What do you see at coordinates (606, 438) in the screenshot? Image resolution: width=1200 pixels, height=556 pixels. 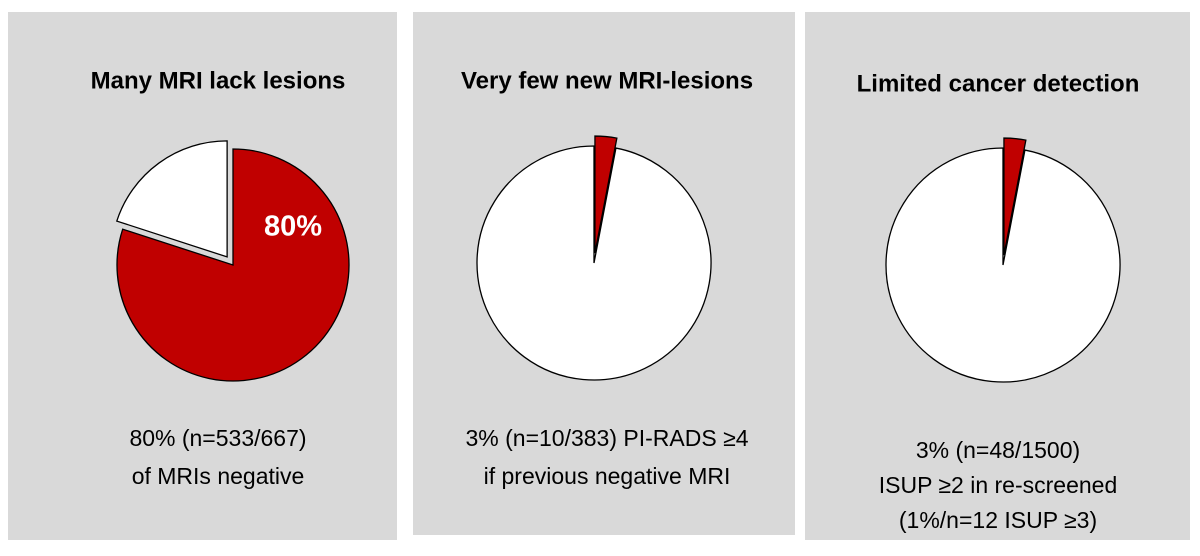 I see `caption: 3% (n=10/383) PI-RADS ≥4` at bounding box center [606, 438].